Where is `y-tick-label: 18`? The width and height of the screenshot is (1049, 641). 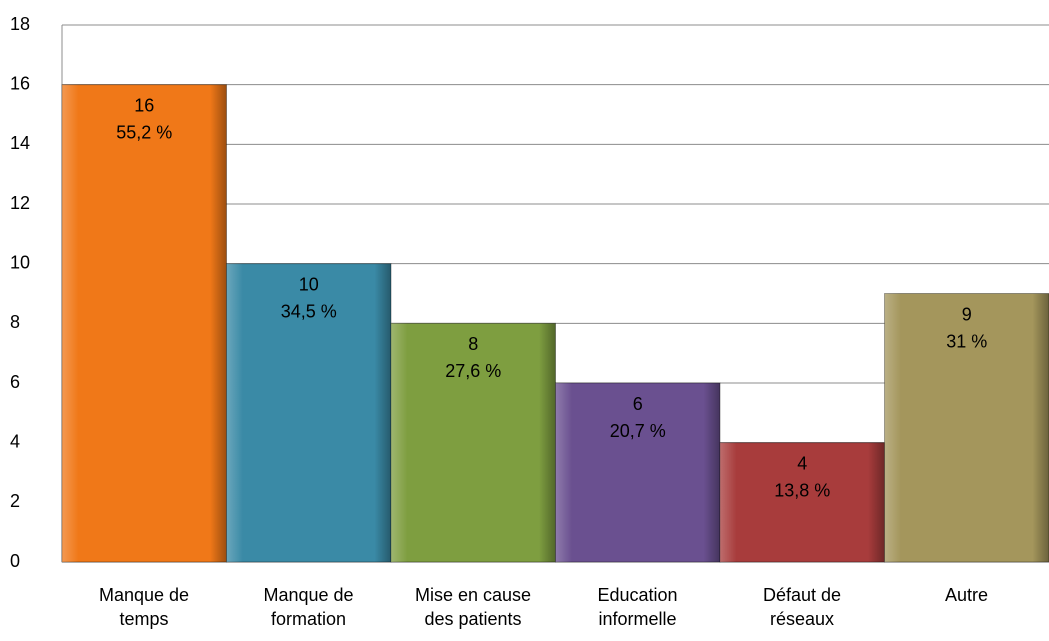
y-tick-label: 18 is located at coordinates (20, 24).